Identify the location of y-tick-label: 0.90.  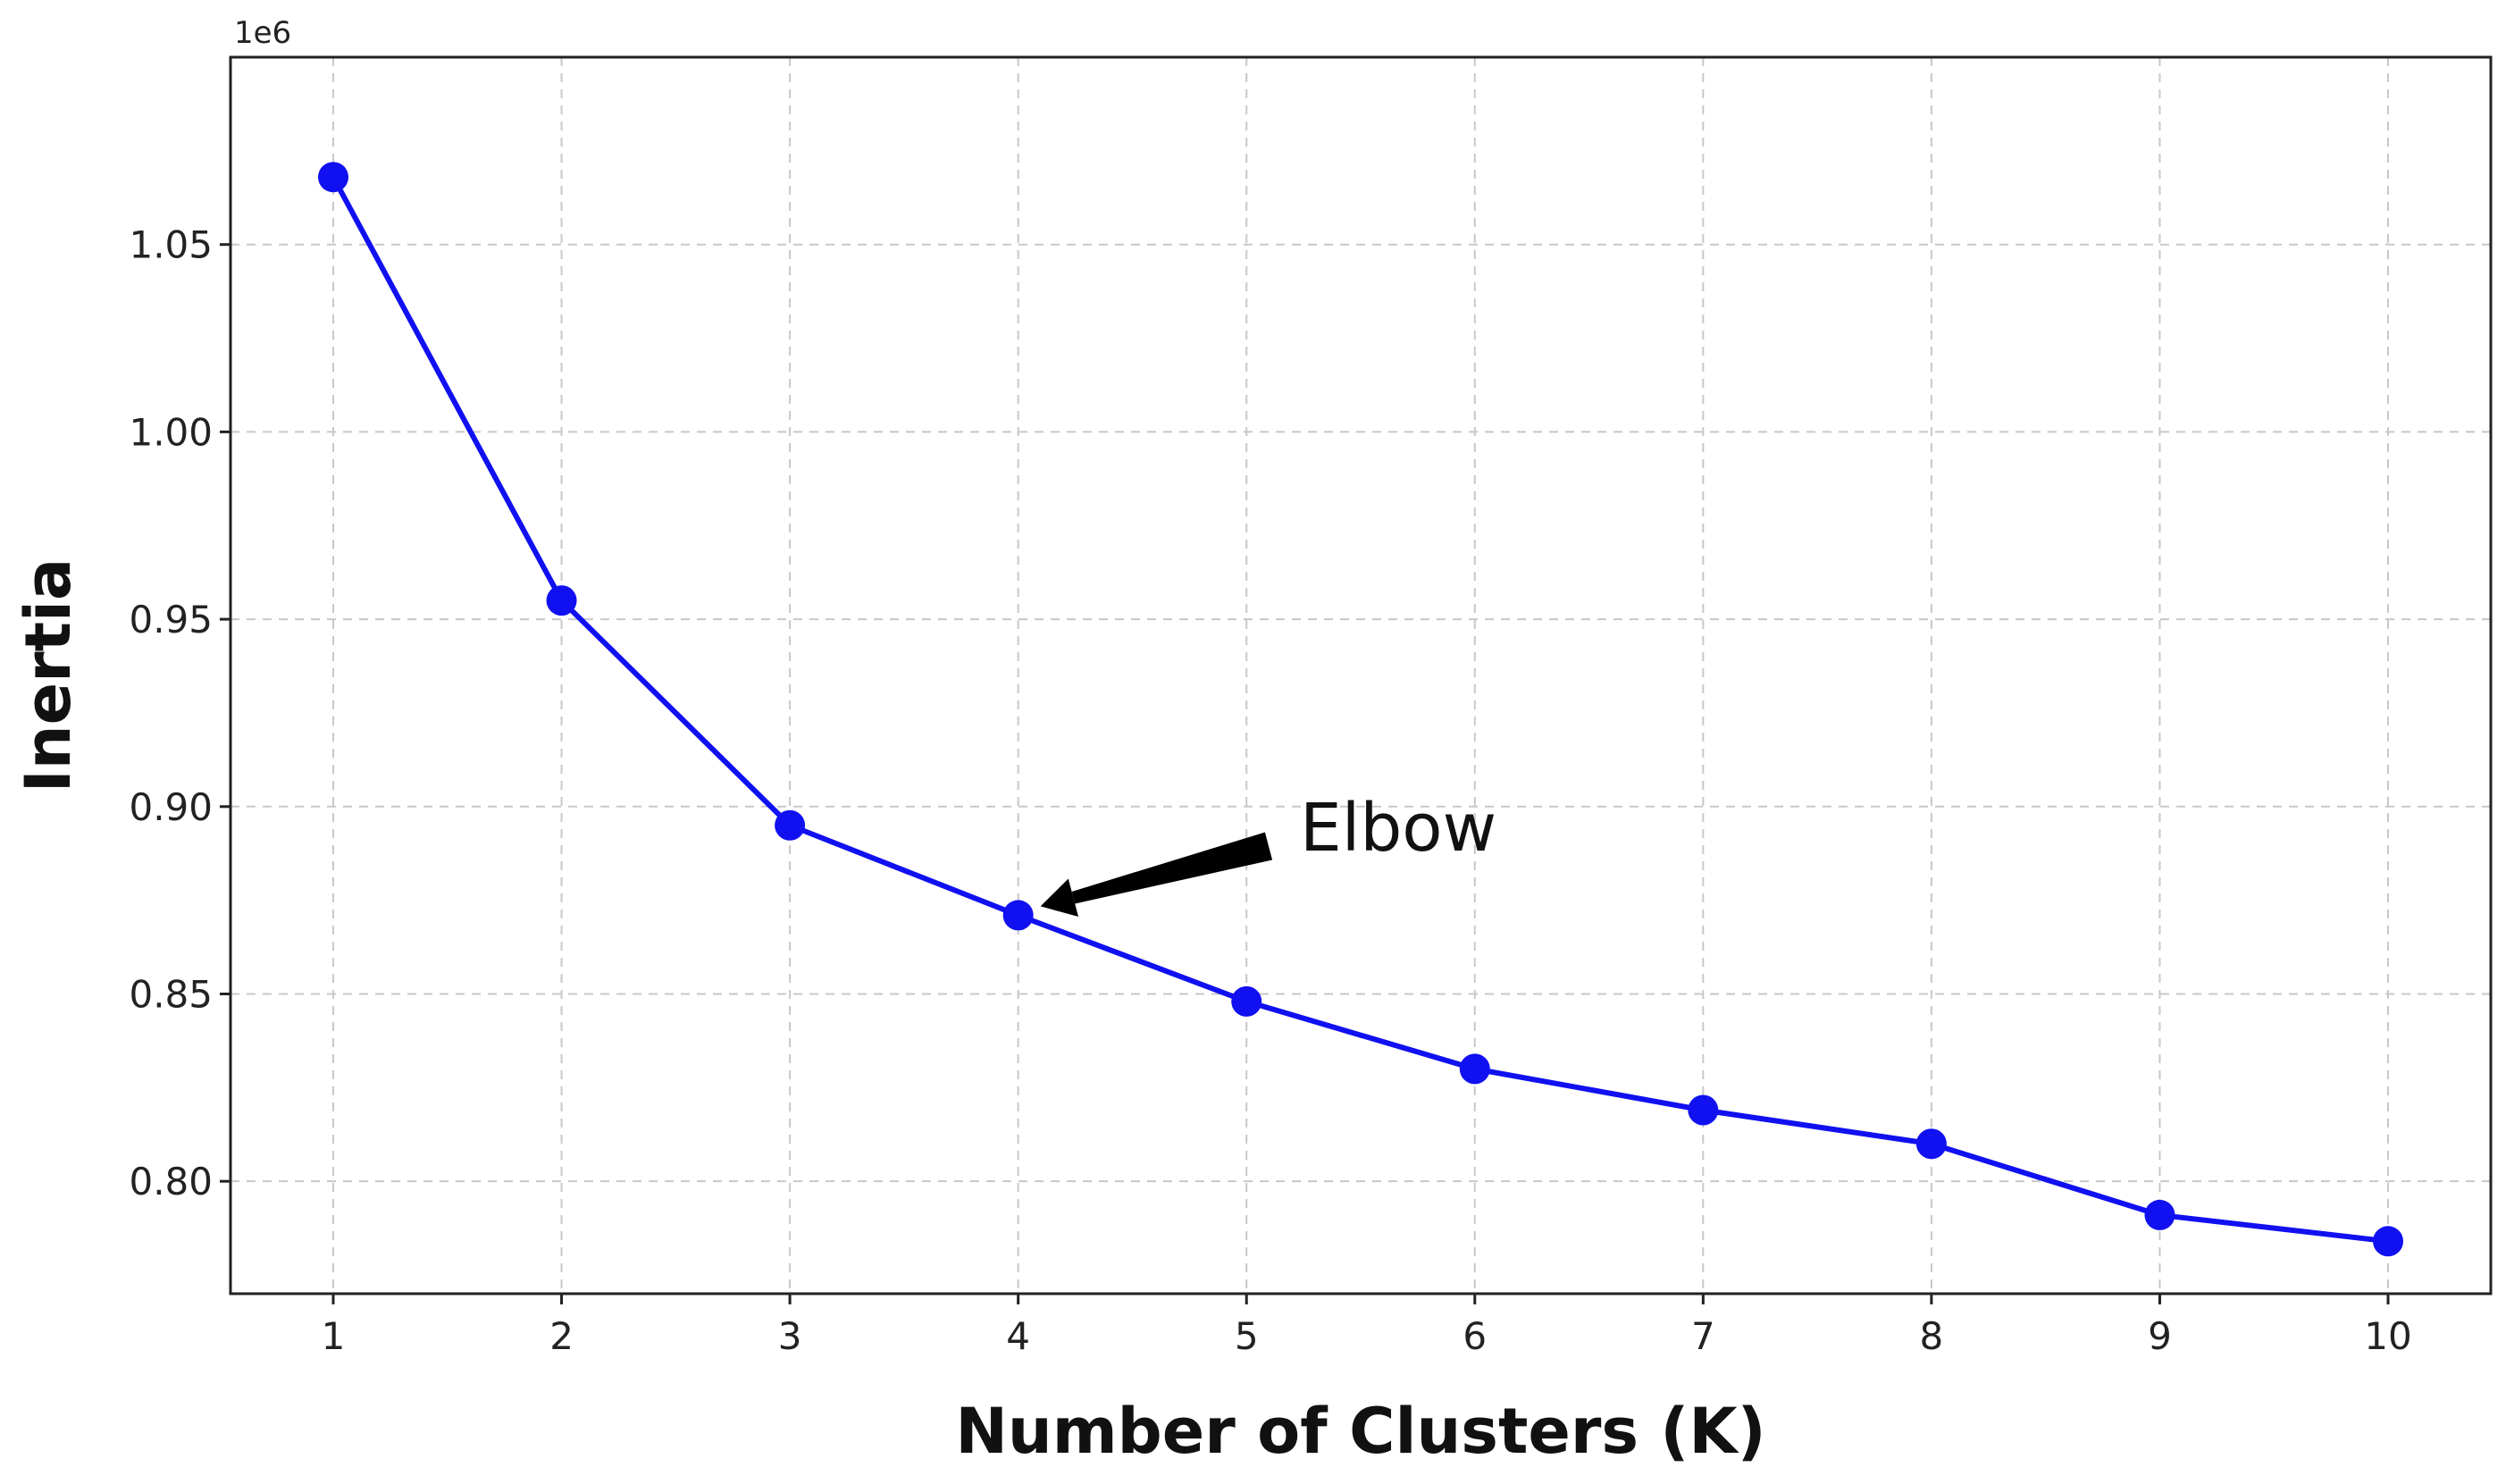
(171, 807).